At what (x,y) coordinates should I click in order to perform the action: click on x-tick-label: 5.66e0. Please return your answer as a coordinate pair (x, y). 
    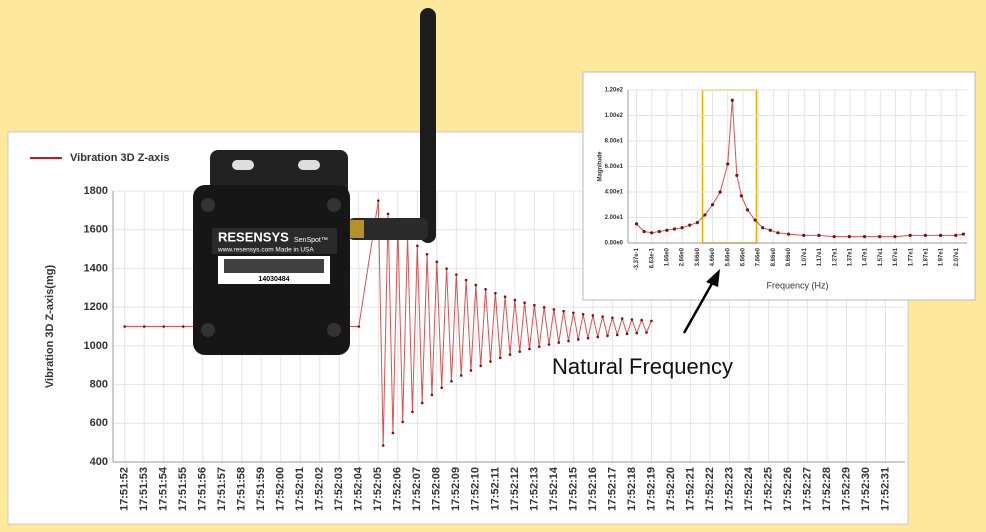
    Looking at the image, I should click on (728, 256).